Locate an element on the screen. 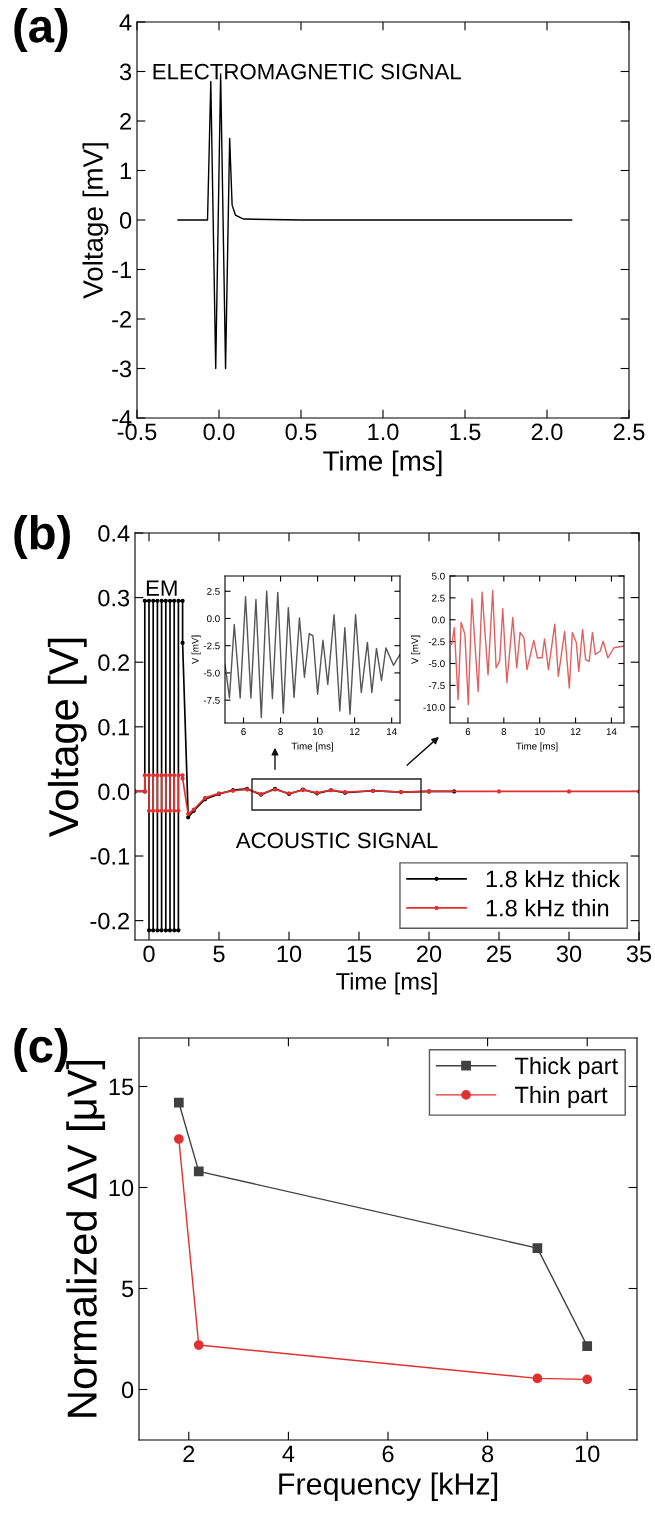 This screenshot has height=1526, width=655. x-tick-label: 1.5 is located at coordinates (465, 432).